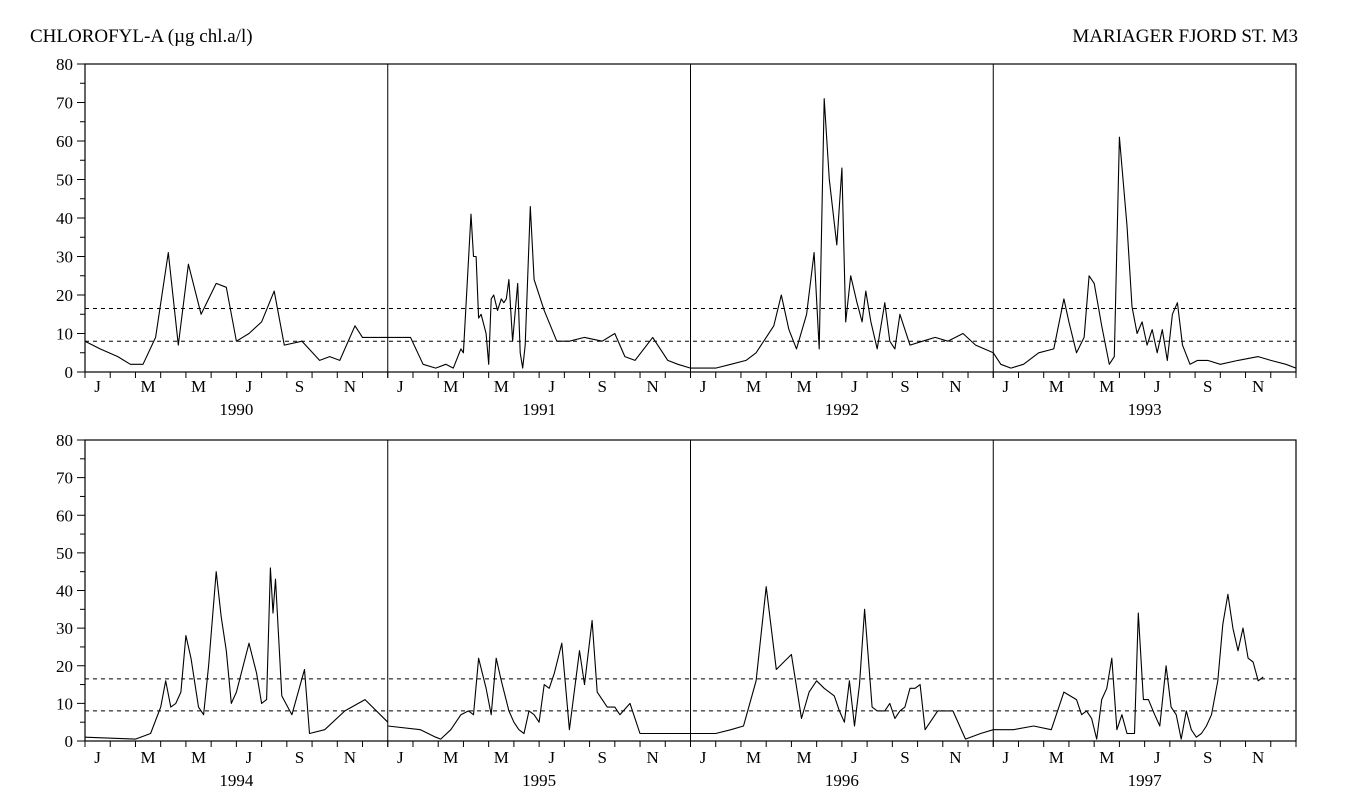  What do you see at coordinates (842, 409) in the screenshot?
I see `year-label: 1992` at bounding box center [842, 409].